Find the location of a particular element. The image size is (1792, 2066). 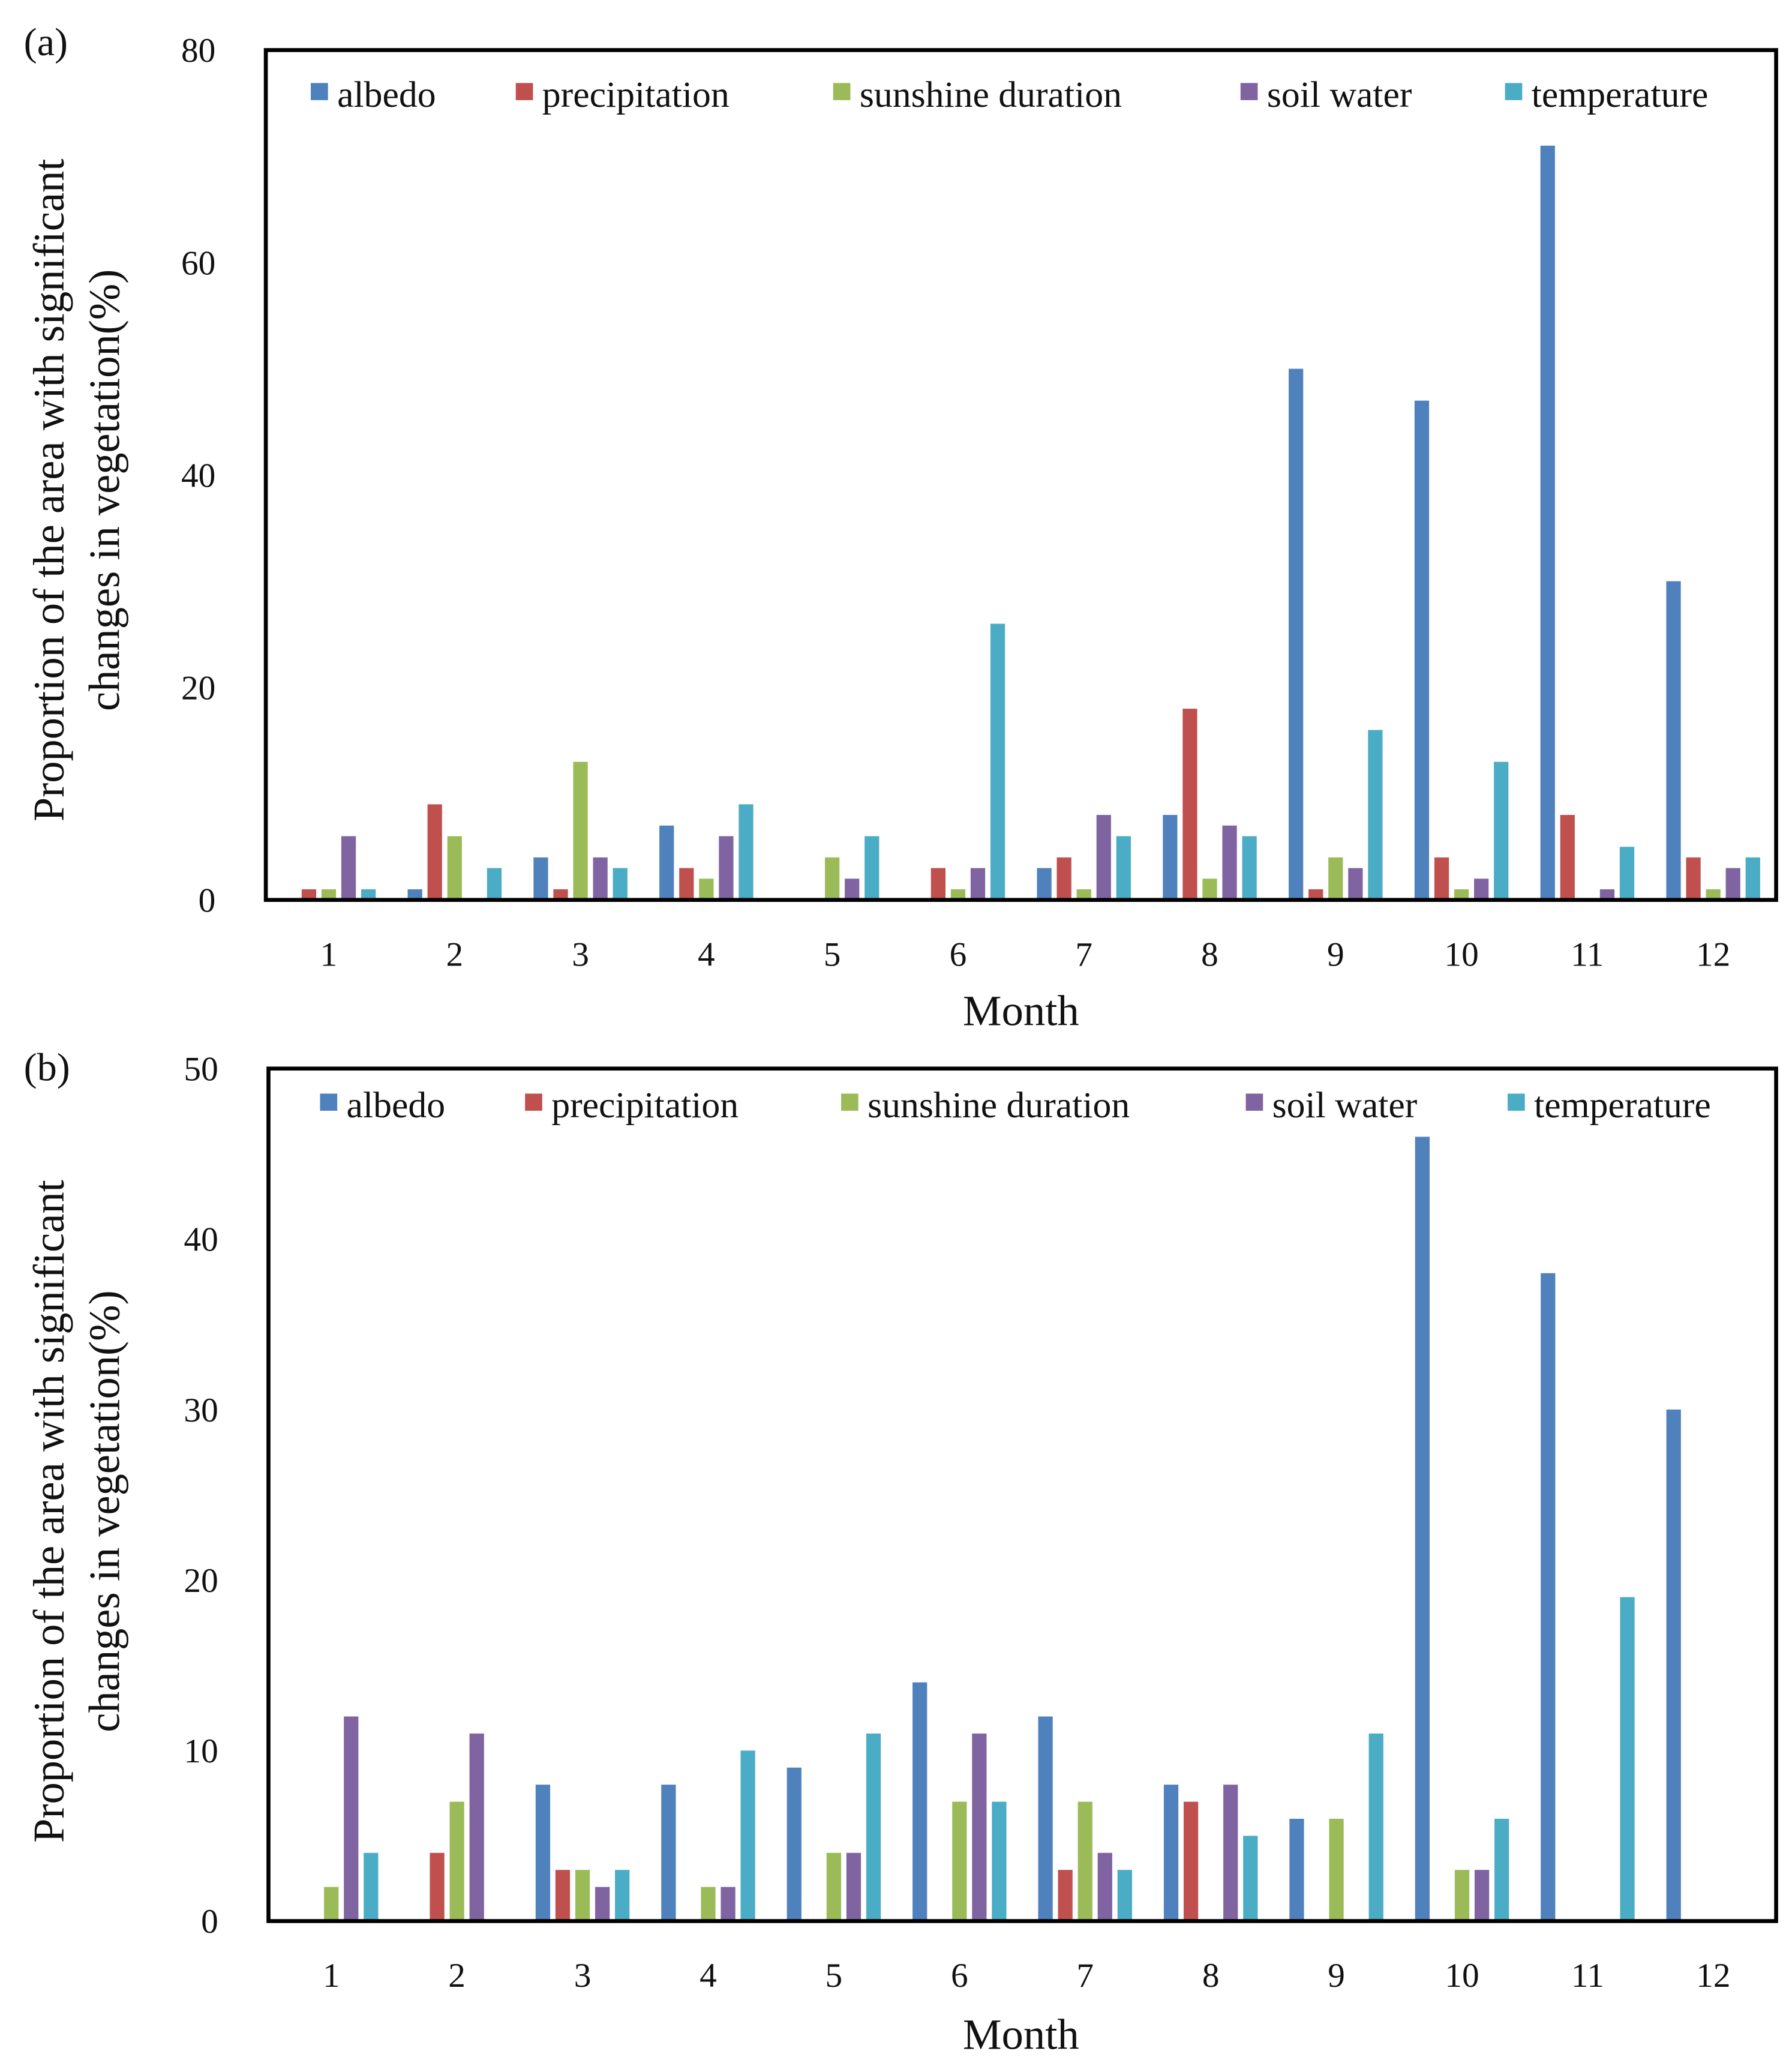

y-tick-label: 0 is located at coordinates (209, 1922).